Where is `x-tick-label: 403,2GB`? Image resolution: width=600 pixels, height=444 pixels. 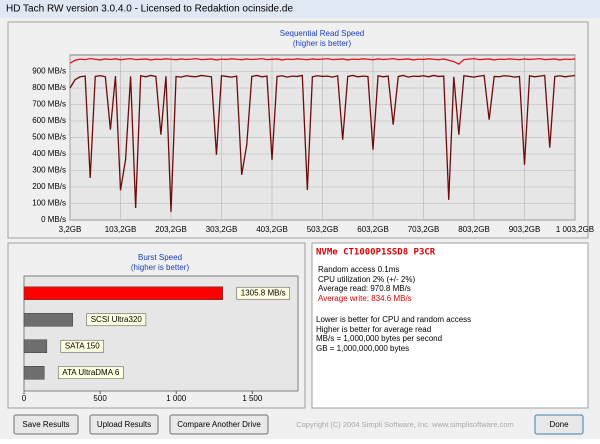 x-tick-label: 403,2GB is located at coordinates (272, 229).